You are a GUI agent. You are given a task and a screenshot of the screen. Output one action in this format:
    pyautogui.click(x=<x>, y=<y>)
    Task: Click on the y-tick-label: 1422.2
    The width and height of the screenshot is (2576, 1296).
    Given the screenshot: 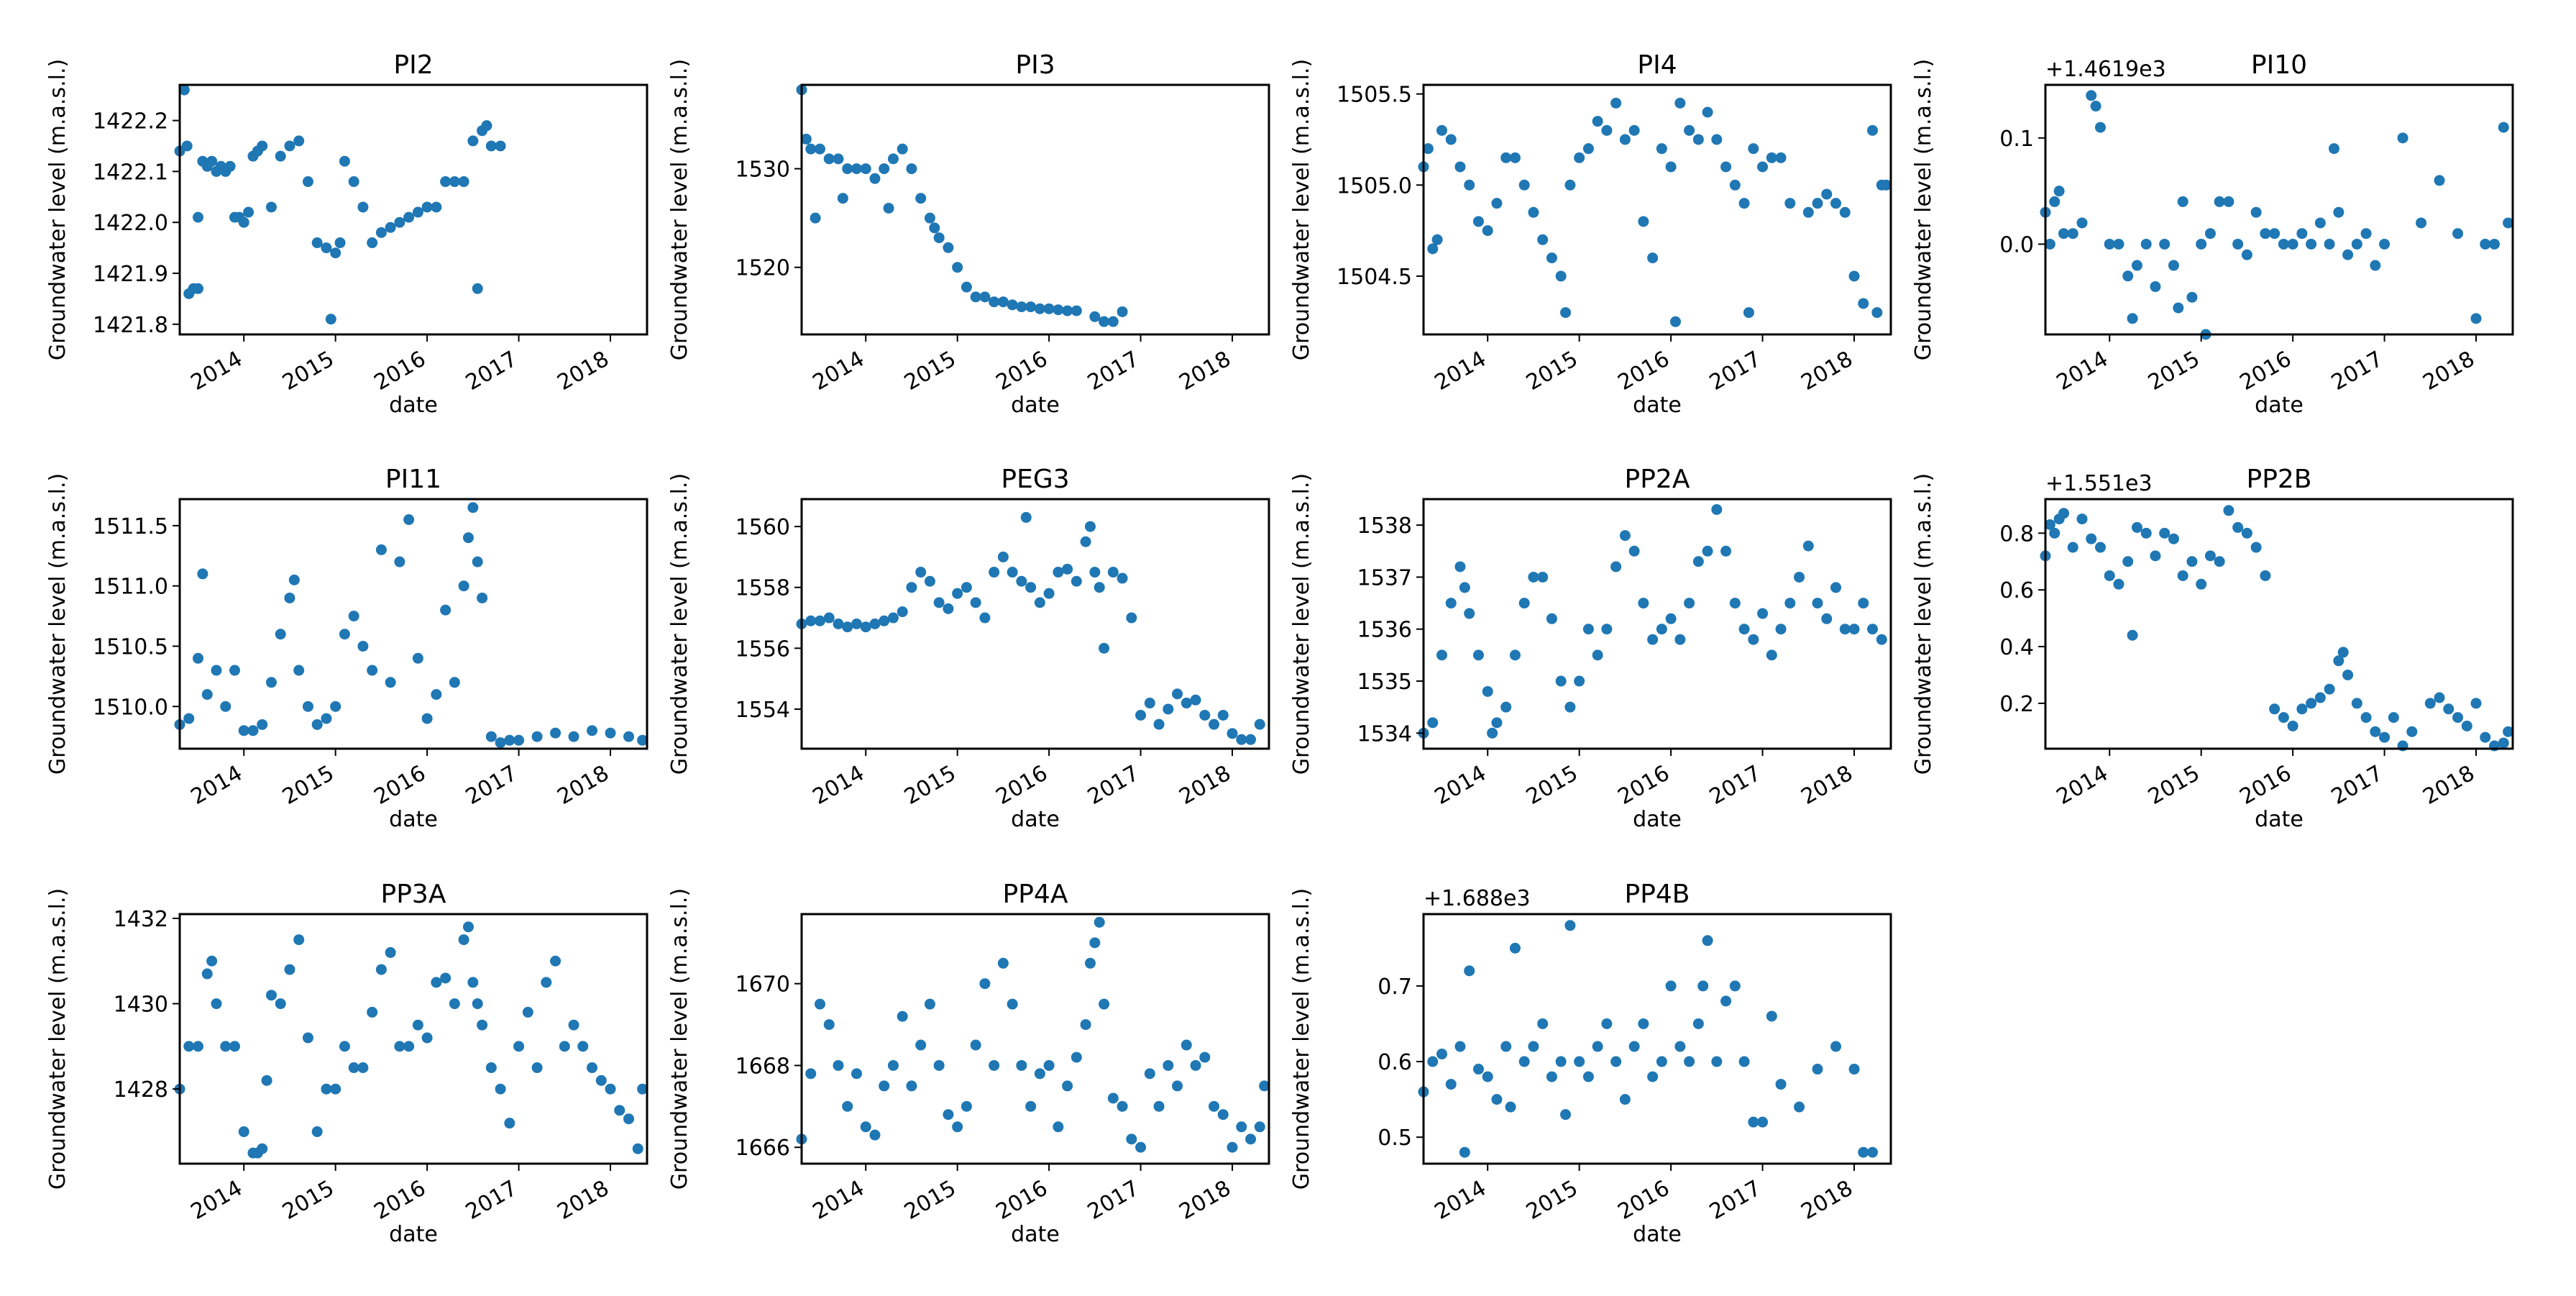 What is the action you would take?
    pyautogui.click(x=130, y=121)
    